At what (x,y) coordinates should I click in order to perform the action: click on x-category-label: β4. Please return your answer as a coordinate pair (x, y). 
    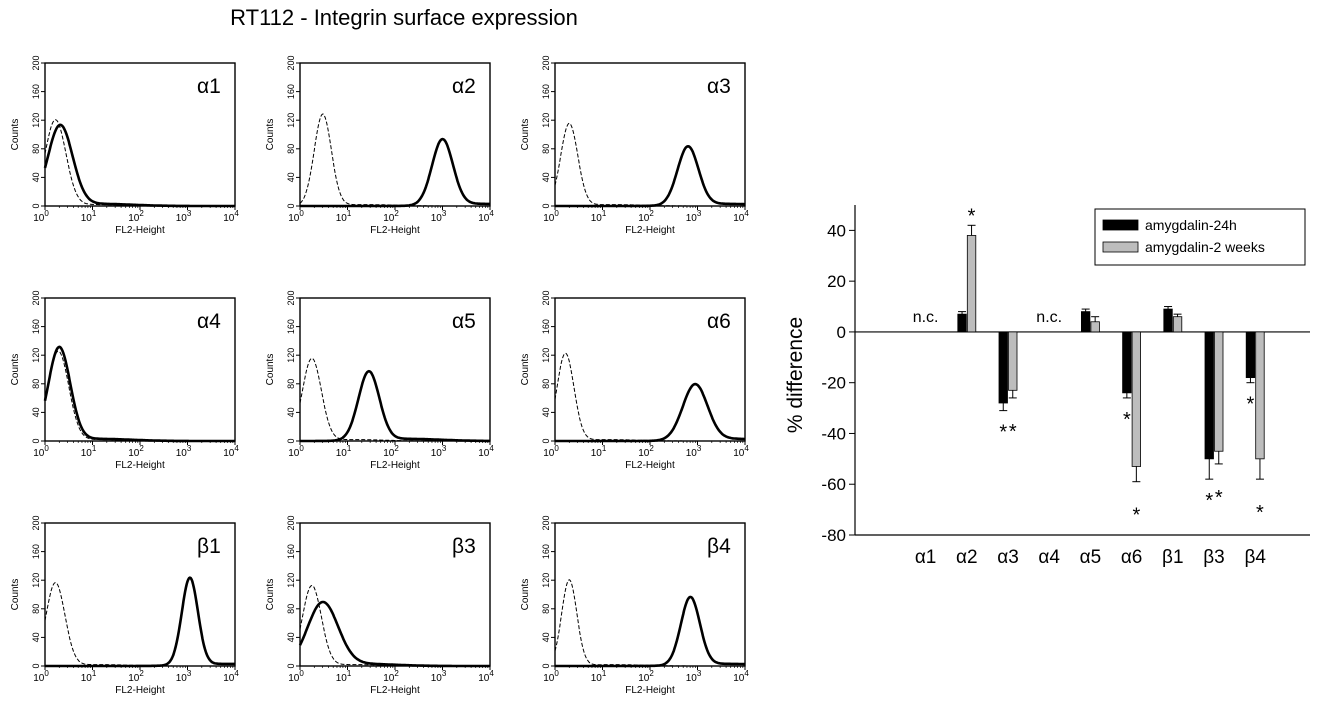
    Looking at the image, I should click on (1255, 557).